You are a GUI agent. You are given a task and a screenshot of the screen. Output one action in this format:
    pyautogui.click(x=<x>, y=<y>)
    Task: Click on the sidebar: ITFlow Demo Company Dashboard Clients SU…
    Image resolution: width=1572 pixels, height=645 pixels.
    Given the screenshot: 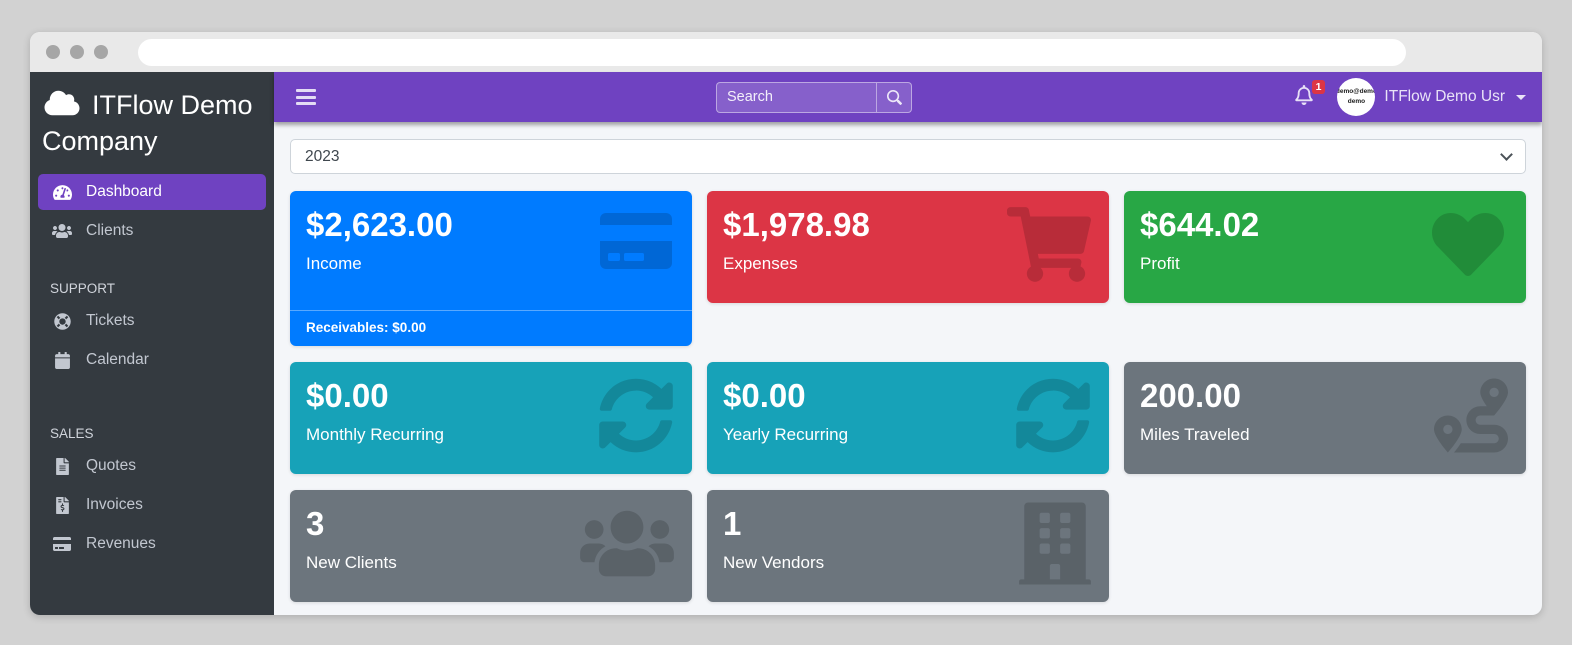 What is the action you would take?
    pyautogui.click(x=152, y=343)
    